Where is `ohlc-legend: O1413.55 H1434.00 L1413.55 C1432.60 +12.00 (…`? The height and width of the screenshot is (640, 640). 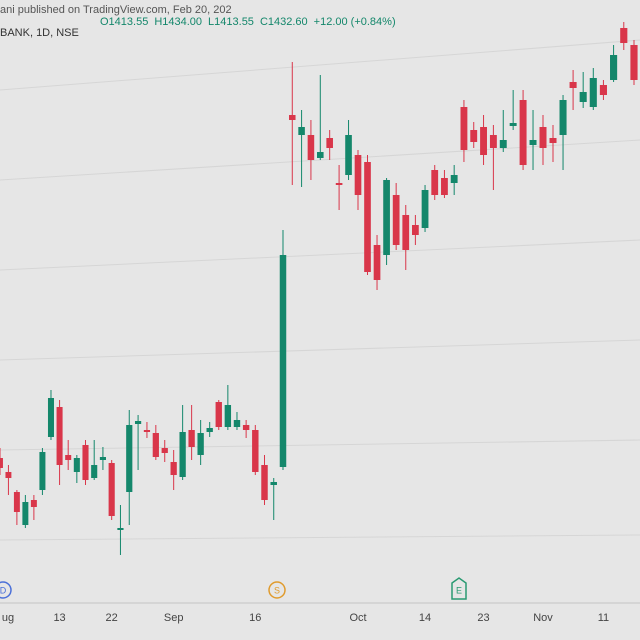
ohlc-legend: O1413.55 H1434.00 L1413.55 C1432.60 +12.00 (… is located at coordinates (248, 22).